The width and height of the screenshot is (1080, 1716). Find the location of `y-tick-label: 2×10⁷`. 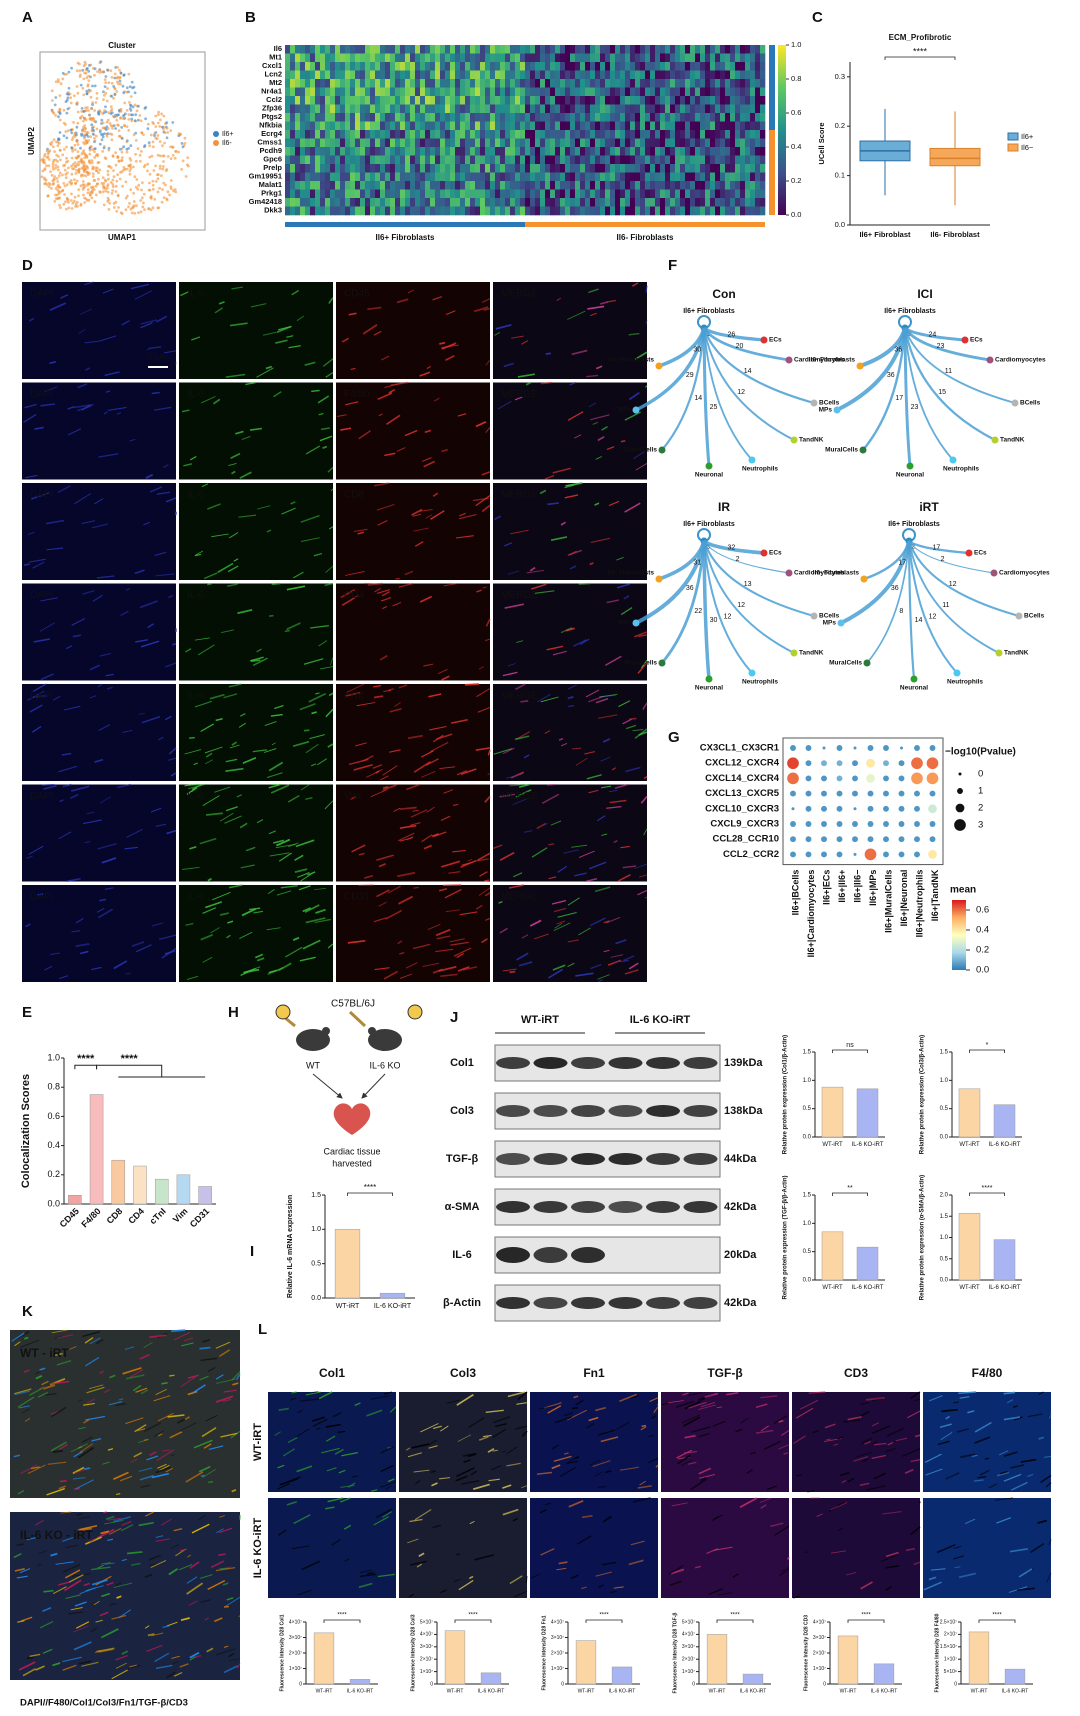

y-tick-label: 2×10⁷ is located at coordinates (295, 1653).